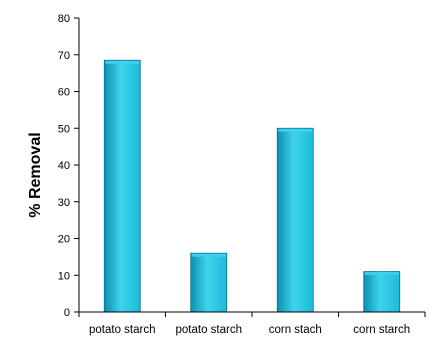 The image size is (430, 349). What do you see at coordinates (35, 174) in the screenshot?
I see `y-axis-title: % Removal` at bounding box center [35, 174].